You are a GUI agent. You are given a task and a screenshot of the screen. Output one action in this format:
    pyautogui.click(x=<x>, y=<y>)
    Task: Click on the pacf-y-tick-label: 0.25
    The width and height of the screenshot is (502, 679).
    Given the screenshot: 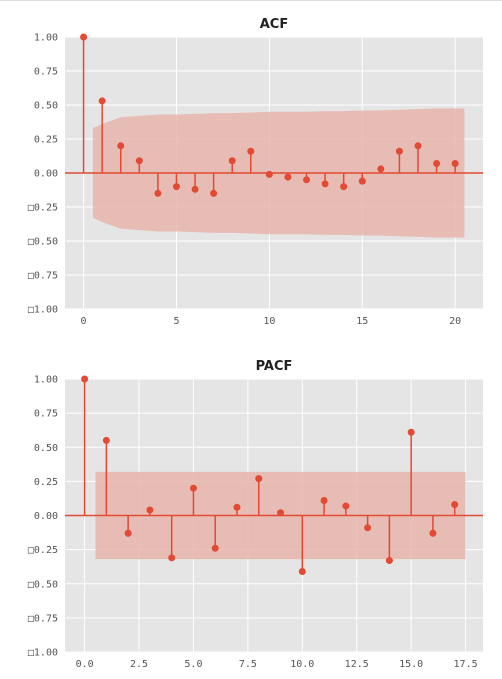 What is the action you would take?
    pyautogui.click(x=46, y=482)
    